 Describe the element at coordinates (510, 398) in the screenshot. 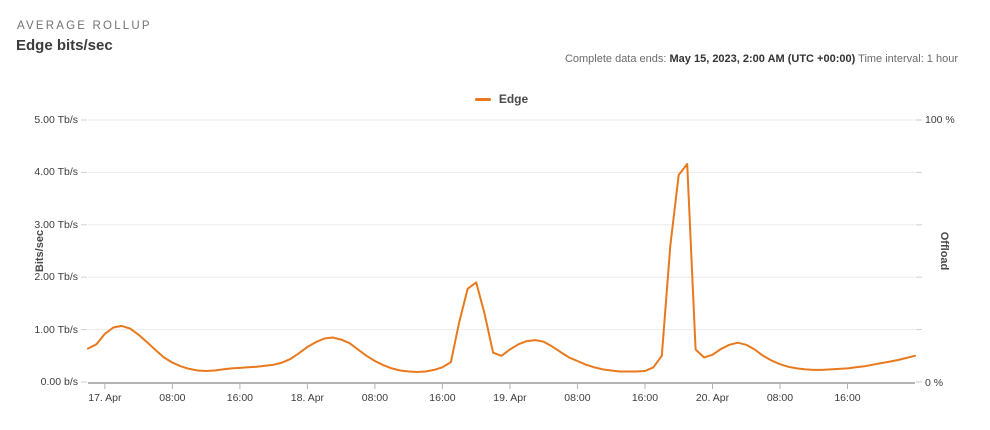

I see `x-axis-tick-label: 19. Apr` at that location.